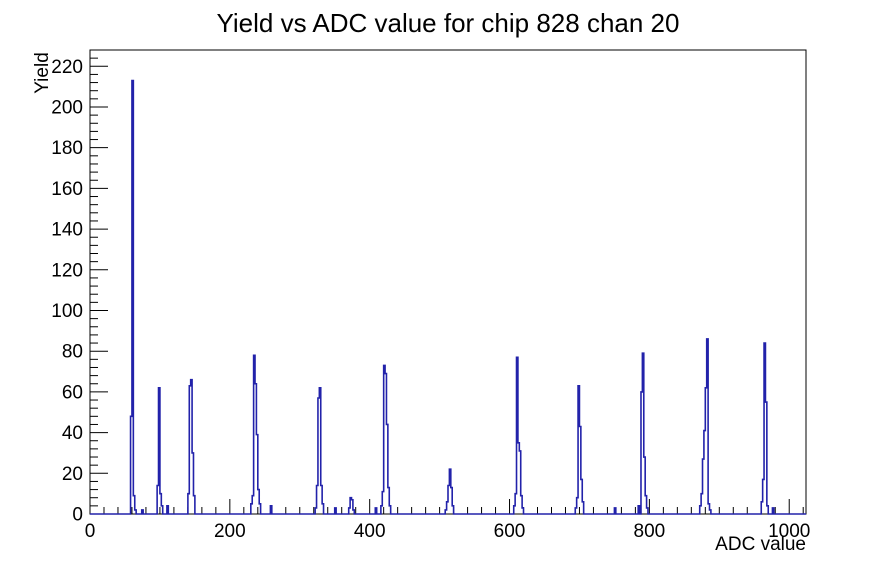 This screenshot has width=896, height=572. What do you see at coordinates (67, 148) in the screenshot?
I see `y-tick-label: 180` at bounding box center [67, 148].